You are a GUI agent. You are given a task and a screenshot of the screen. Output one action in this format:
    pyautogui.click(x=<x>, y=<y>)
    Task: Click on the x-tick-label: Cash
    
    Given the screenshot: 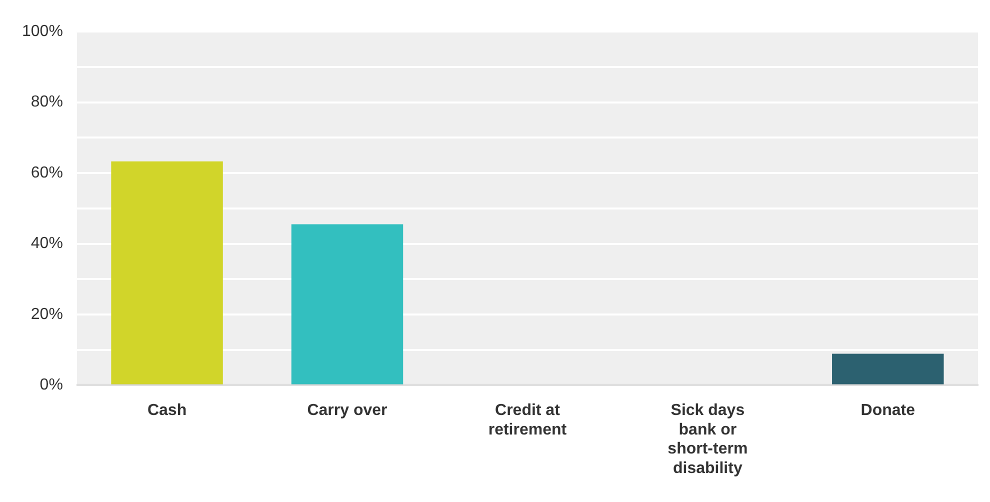 What is the action you would take?
    pyautogui.click(x=167, y=411)
    